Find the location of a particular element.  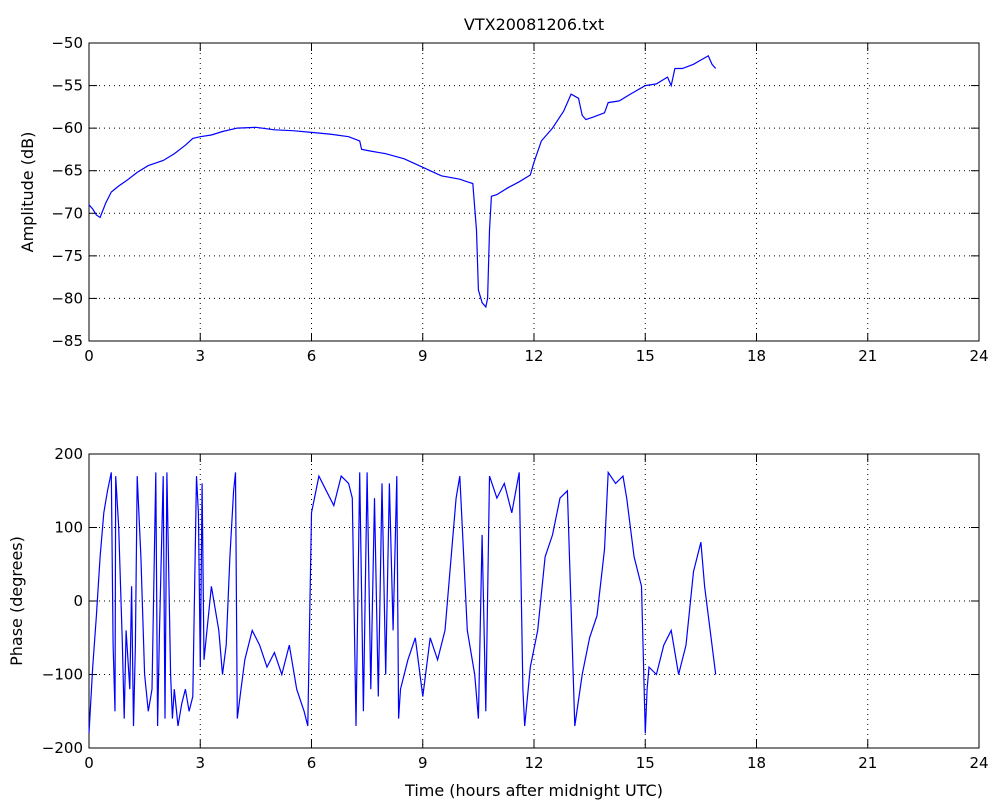

phase-x-tick-label: 15 is located at coordinates (645, 763).